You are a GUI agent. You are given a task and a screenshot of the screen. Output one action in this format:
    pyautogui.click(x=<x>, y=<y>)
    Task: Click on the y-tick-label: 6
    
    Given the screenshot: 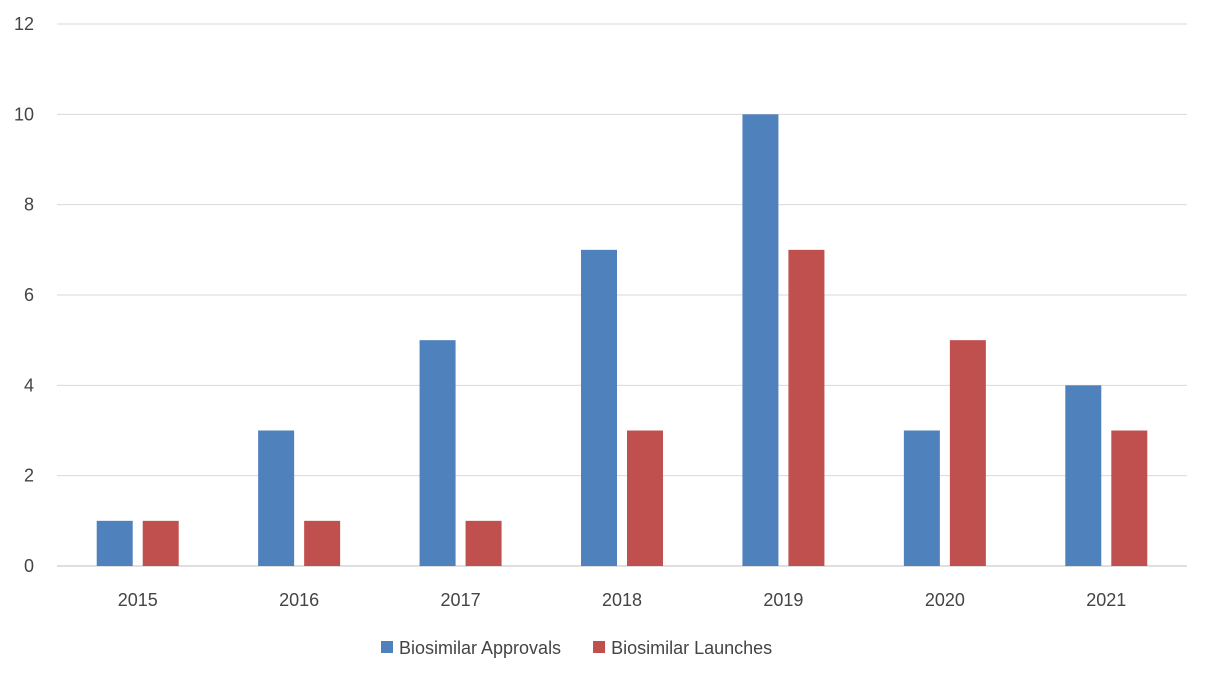 What is the action you would take?
    pyautogui.click(x=29, y=295)
    